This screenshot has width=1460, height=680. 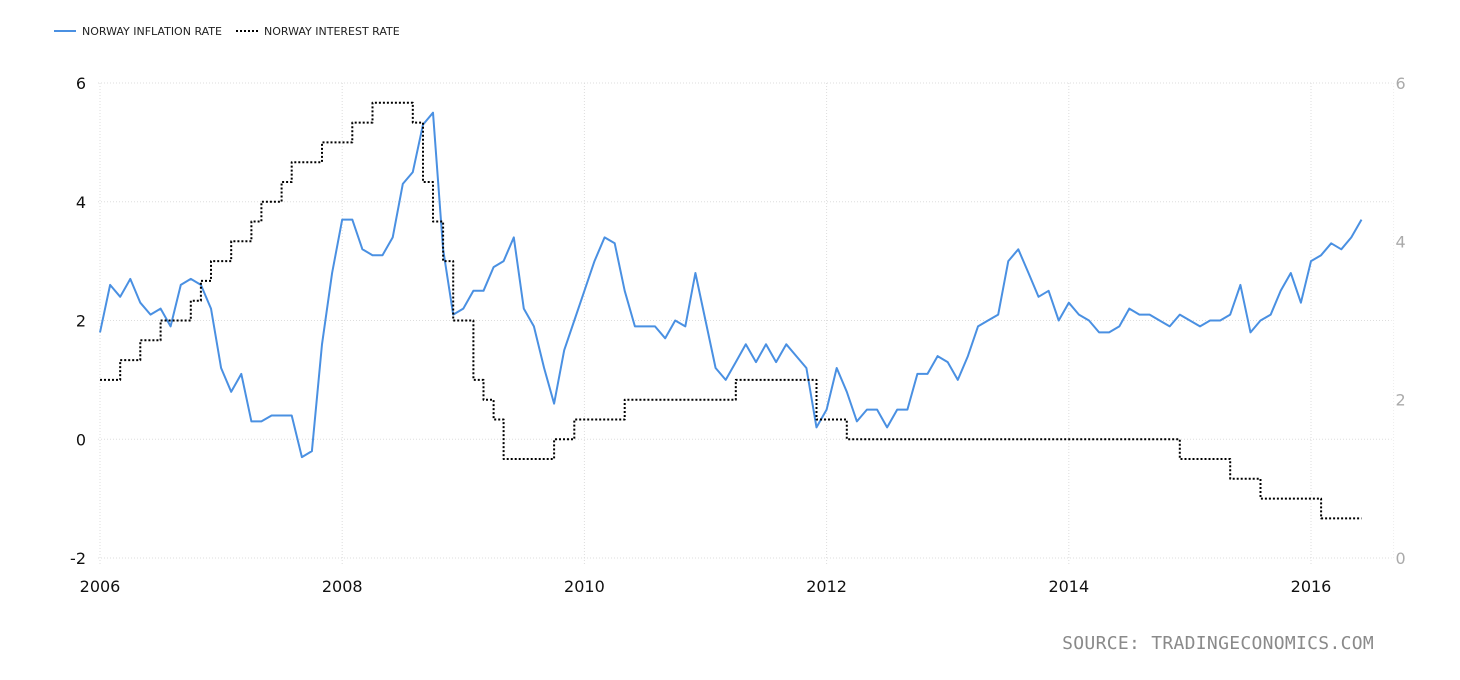 What do you see at coordinates (1401, 241) in the screenshot?
I see `y-right-tick-label: 4` at bounding box center [1401, 241].